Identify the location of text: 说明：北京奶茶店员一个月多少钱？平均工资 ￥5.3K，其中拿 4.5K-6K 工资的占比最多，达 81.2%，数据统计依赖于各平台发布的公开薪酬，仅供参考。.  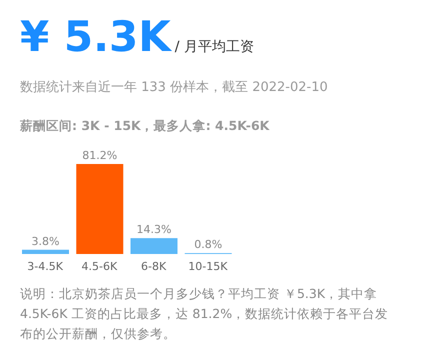
(205, 314).